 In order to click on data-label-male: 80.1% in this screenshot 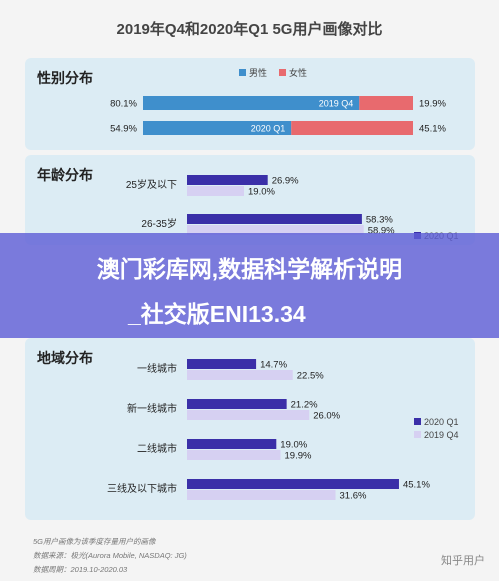, I will do `click(123, 104)`.